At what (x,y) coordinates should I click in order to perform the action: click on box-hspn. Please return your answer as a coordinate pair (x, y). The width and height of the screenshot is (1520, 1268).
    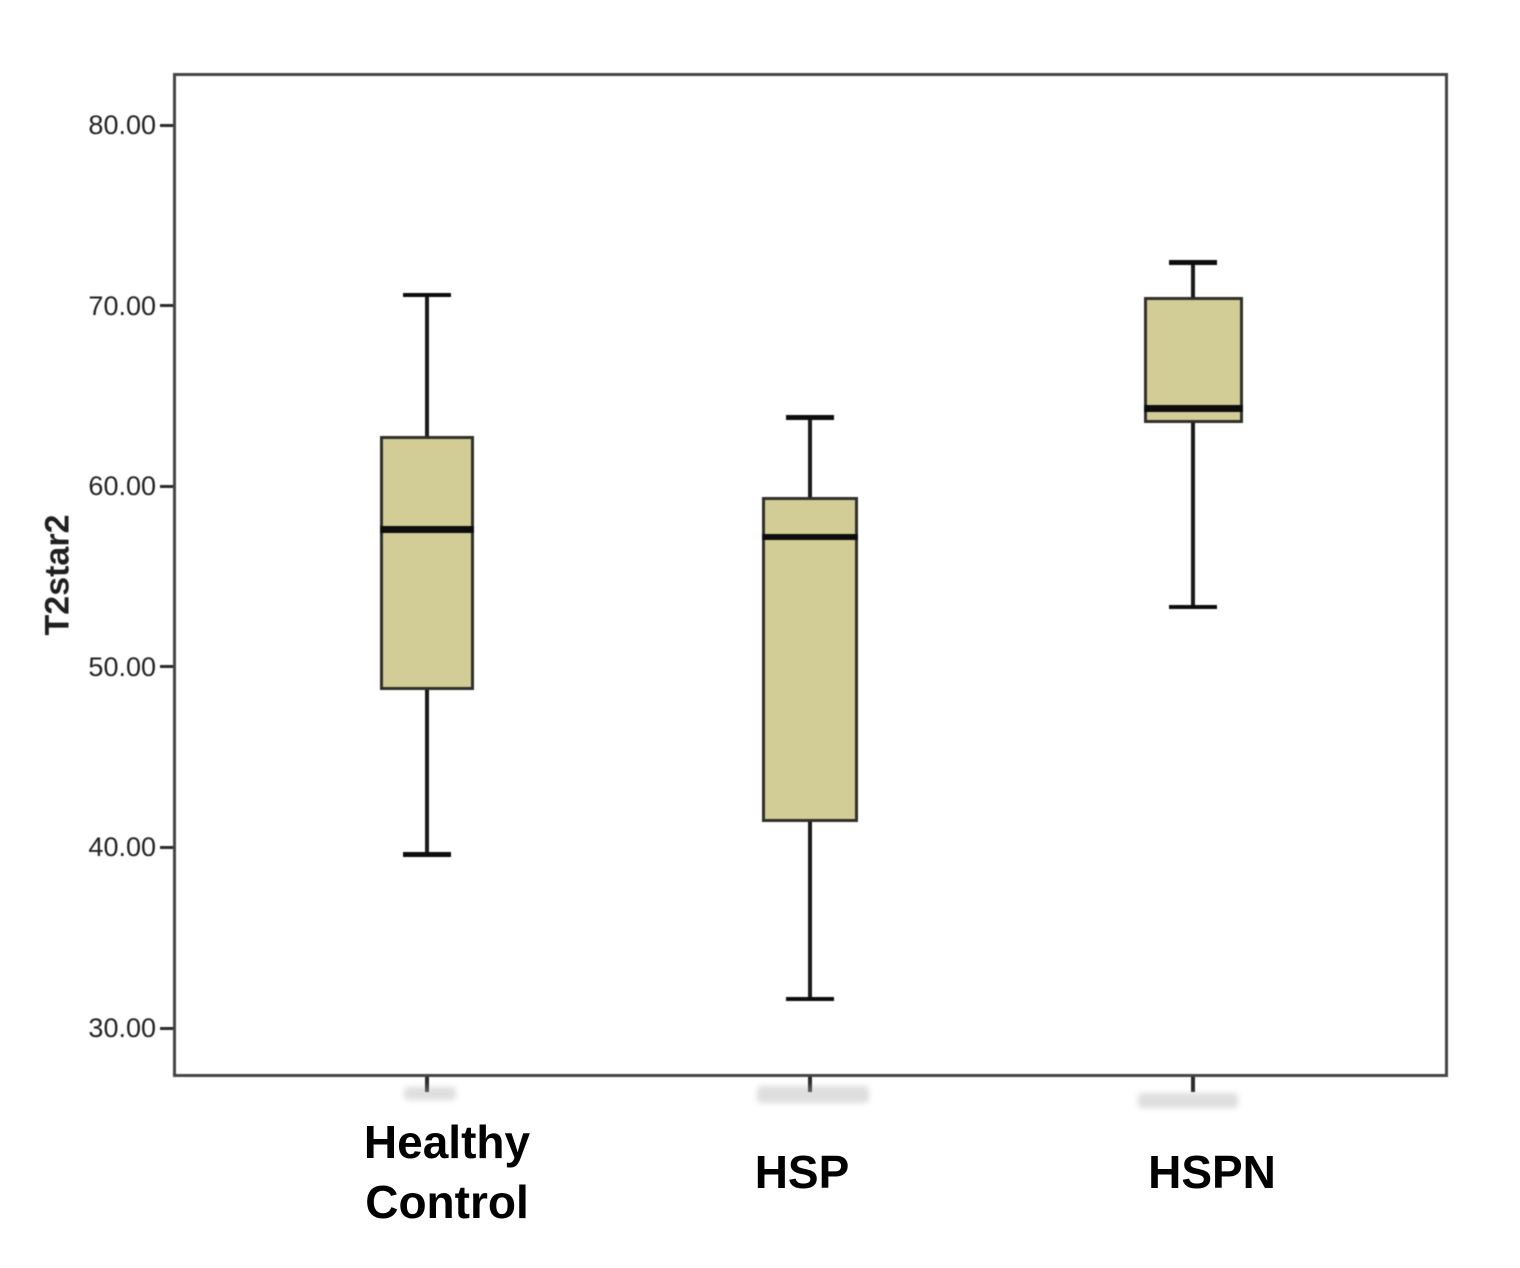
    Looking at the image, I should click on (1193, 359).